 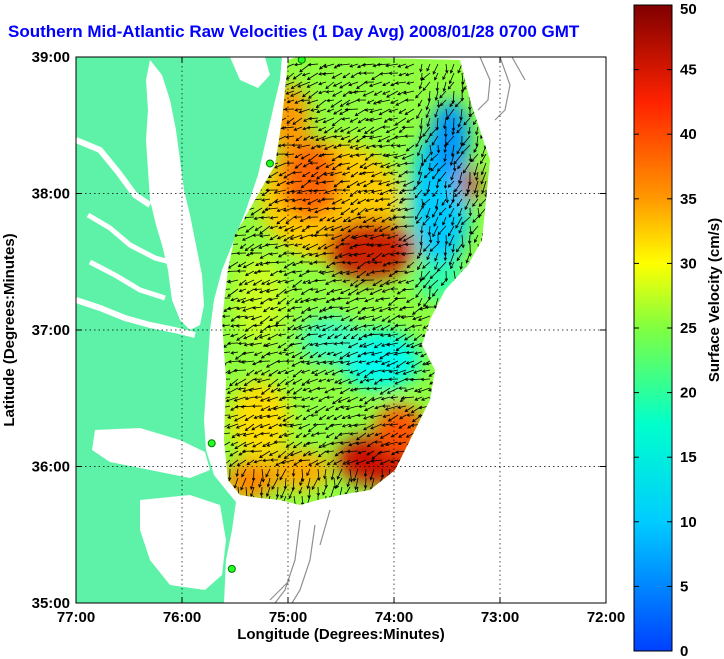 I want to click on albemarle-sound, so click(x=151, y=453).